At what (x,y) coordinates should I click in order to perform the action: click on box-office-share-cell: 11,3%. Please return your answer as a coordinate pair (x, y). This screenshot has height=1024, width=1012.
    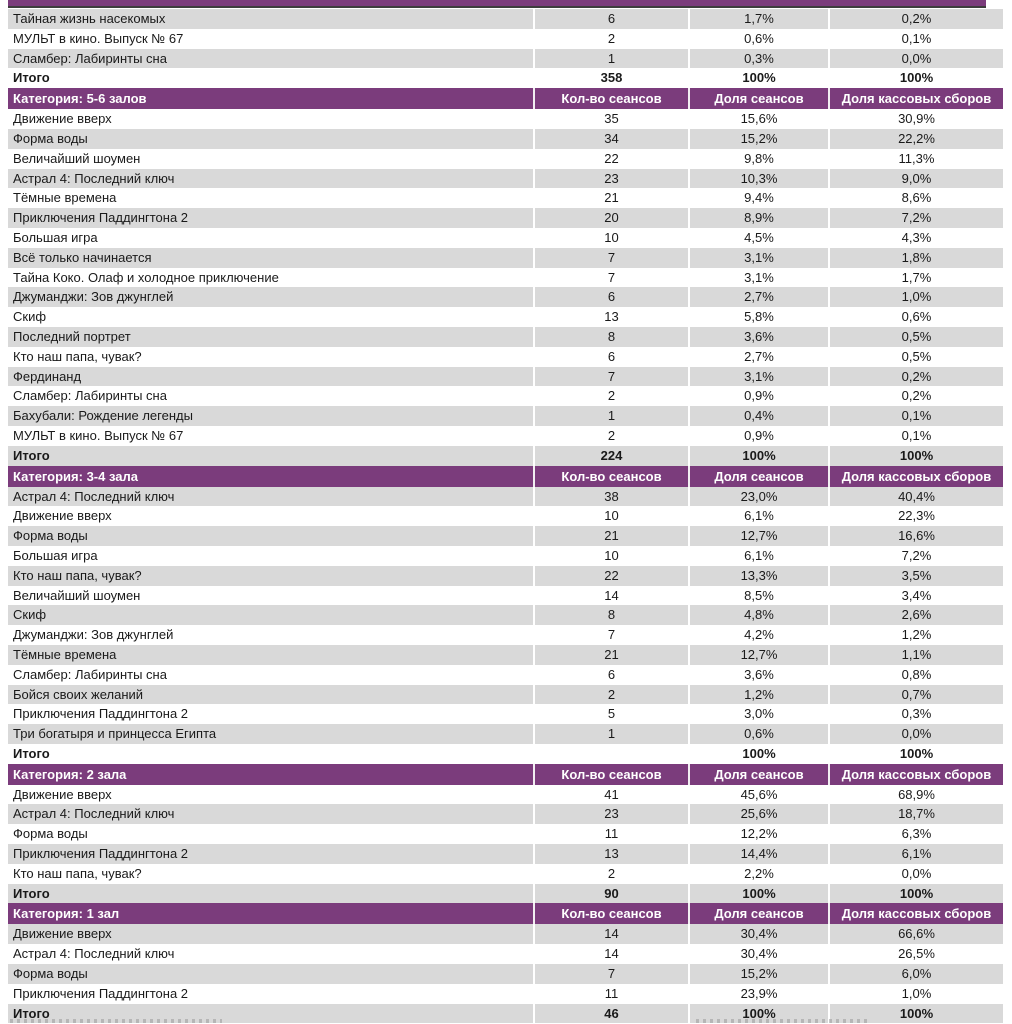
    Looking at the image, I should click on (916, 158).